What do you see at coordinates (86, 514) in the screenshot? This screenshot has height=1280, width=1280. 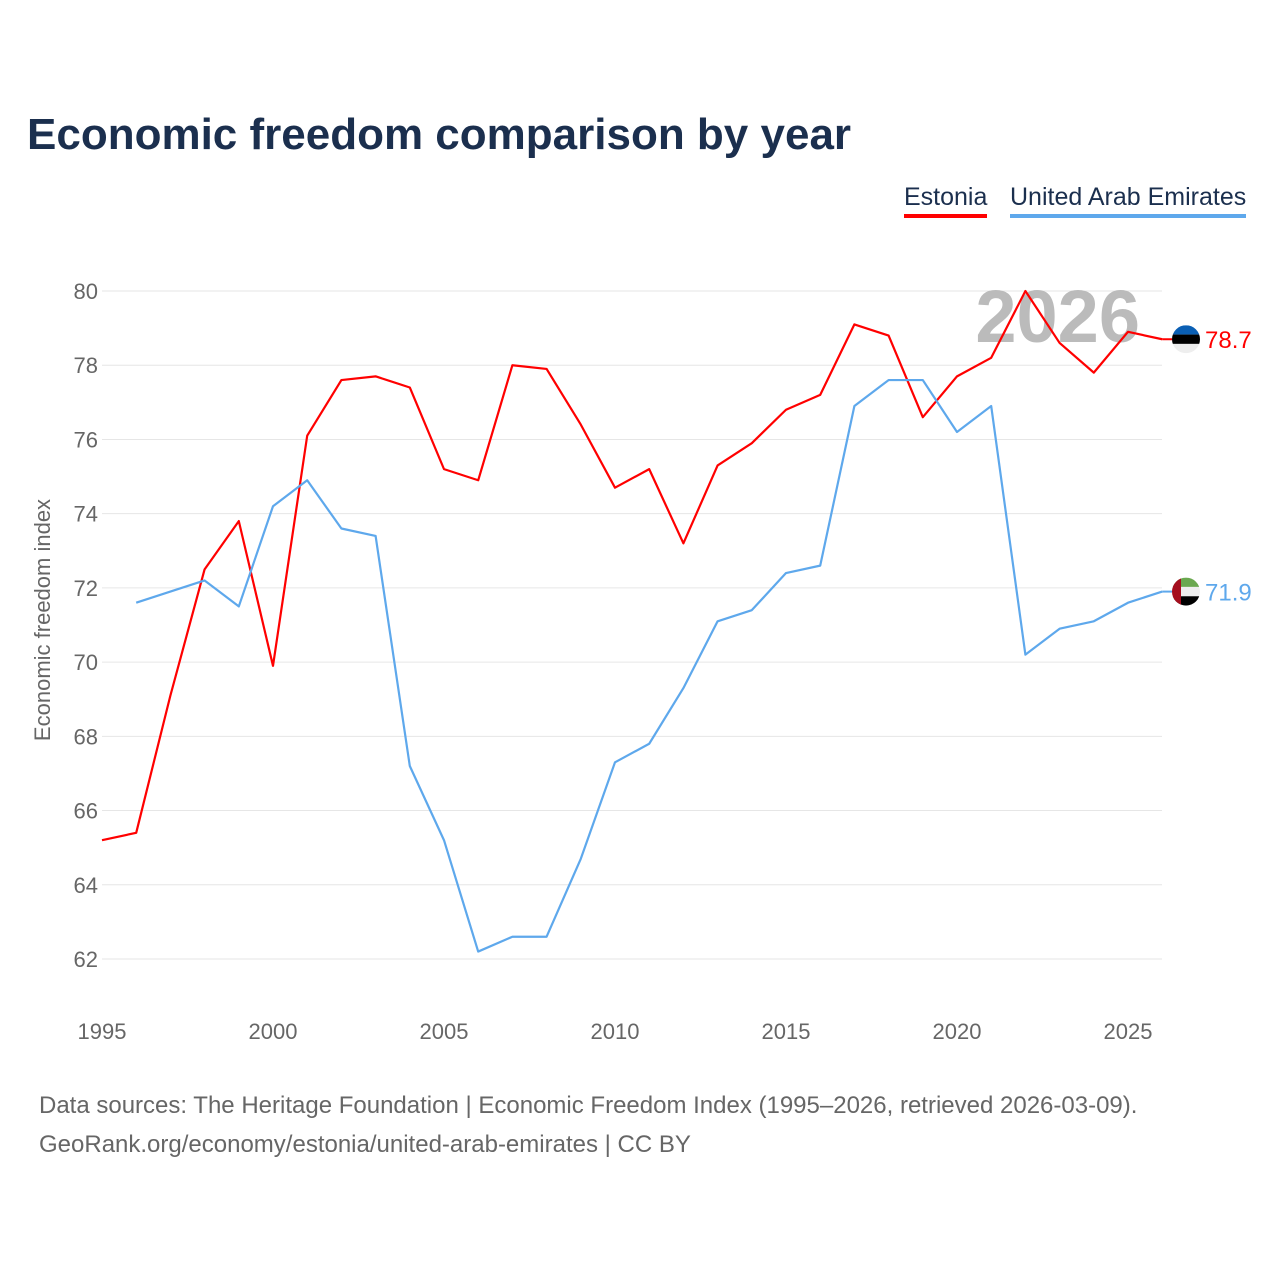 I see `y-tick-label: 74` at bounding box center [86, 514].